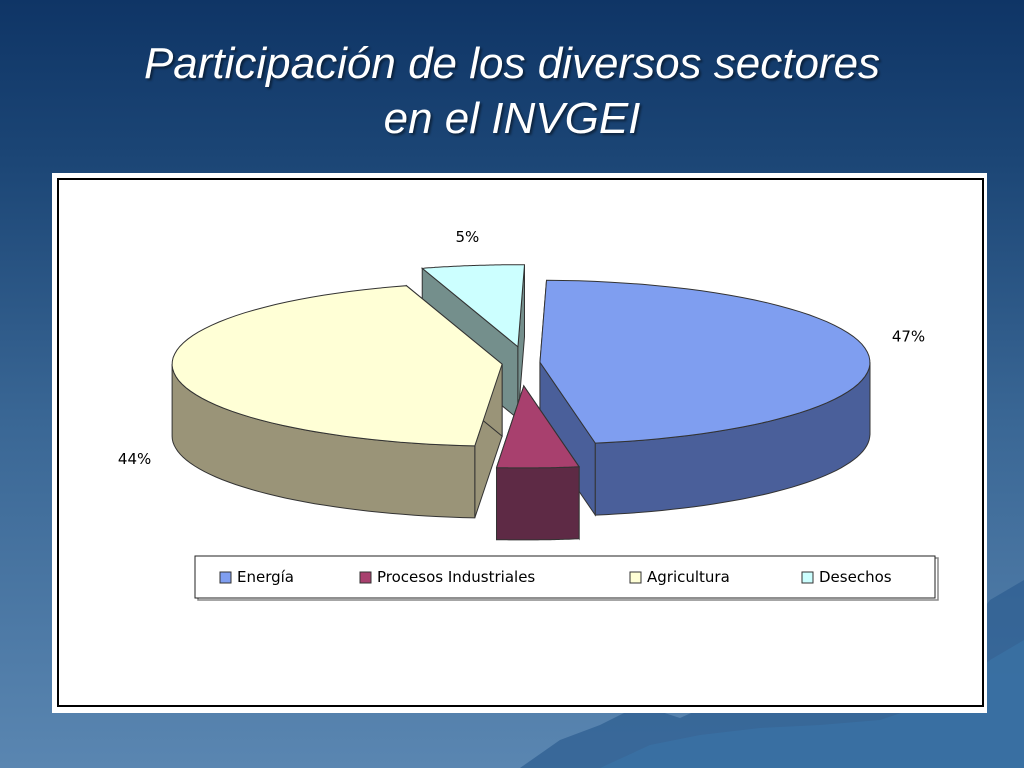 The height and width of the screenshot is (768, 1024). Describe the element at coordinates (705, 398) in the screenshot. I see `slice-energia` at that location.